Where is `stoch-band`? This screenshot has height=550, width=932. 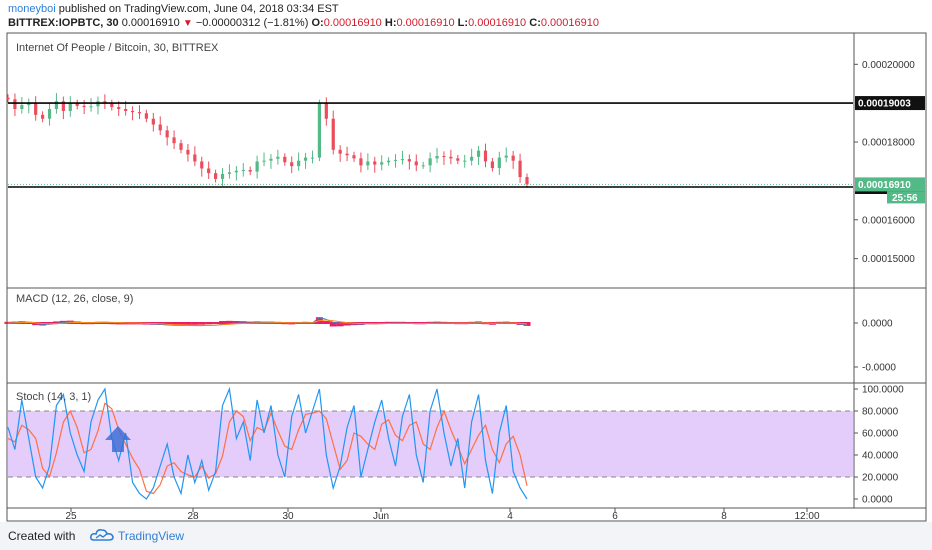
stoch-band is located at coordinates (430, 444).